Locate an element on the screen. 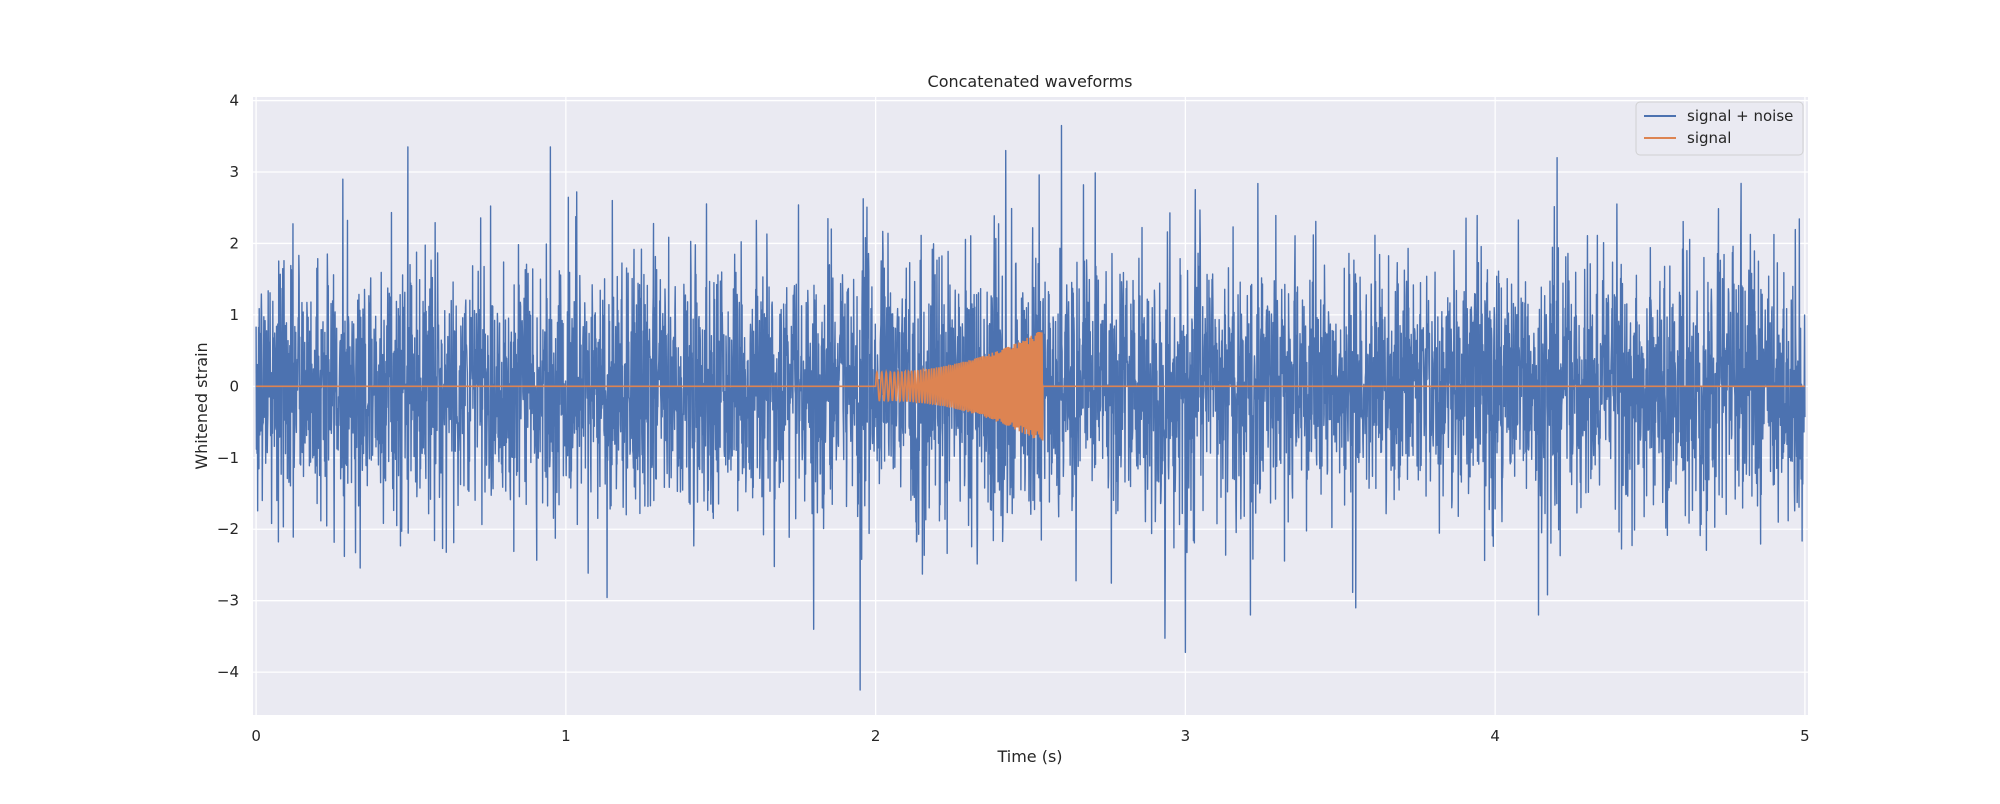 This screenshot has width=2000, height=804. x-axis-label: Time (s) is located at coordinates (1029, 756).